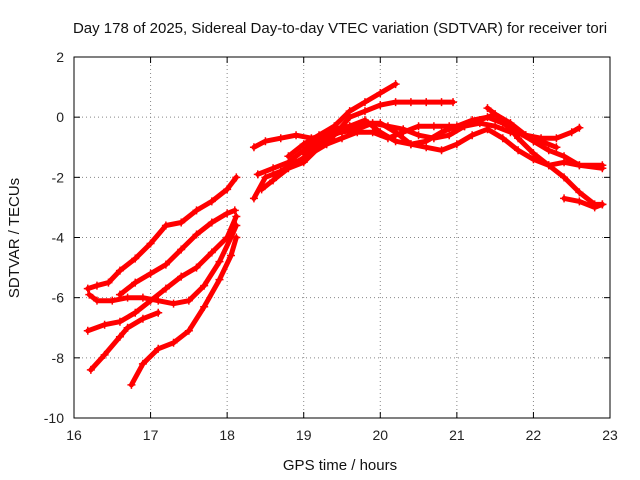  Describe the element at coordinates (60, 57) in the screenshot. I see `y-tick-label: 2` at that location.